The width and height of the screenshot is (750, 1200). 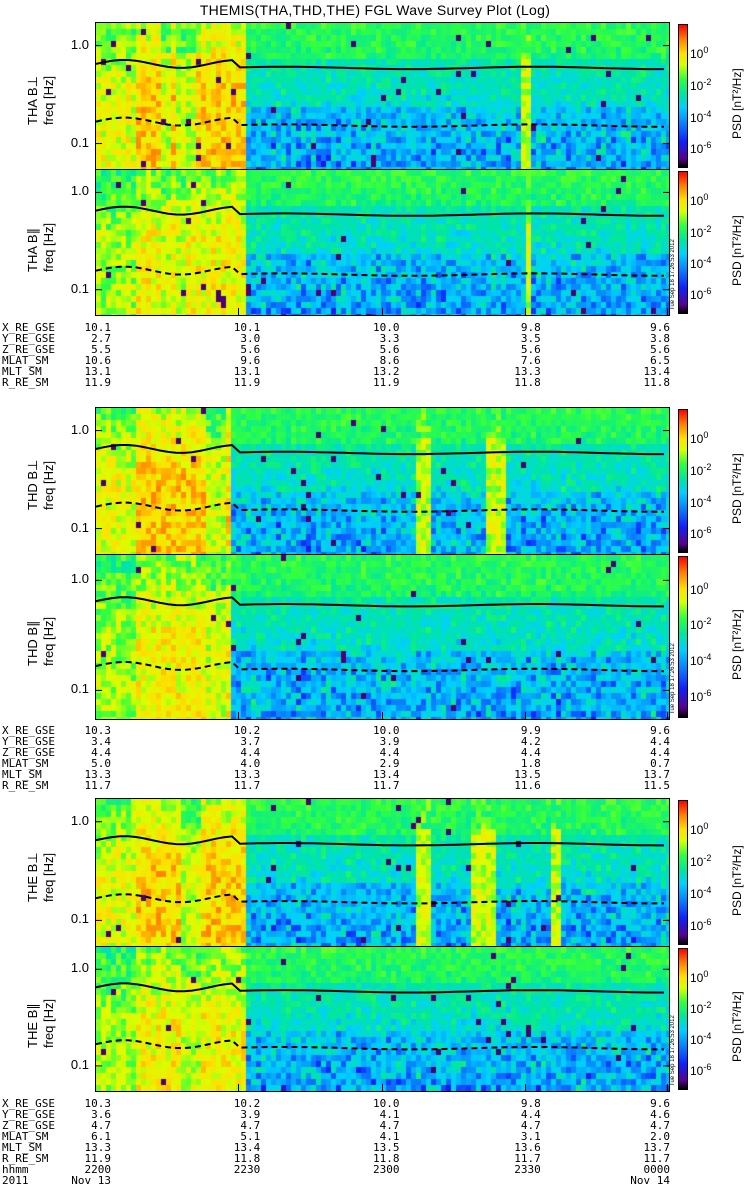 I want to click on ephemeris-value: 5.0, so click(x=101, y=763).